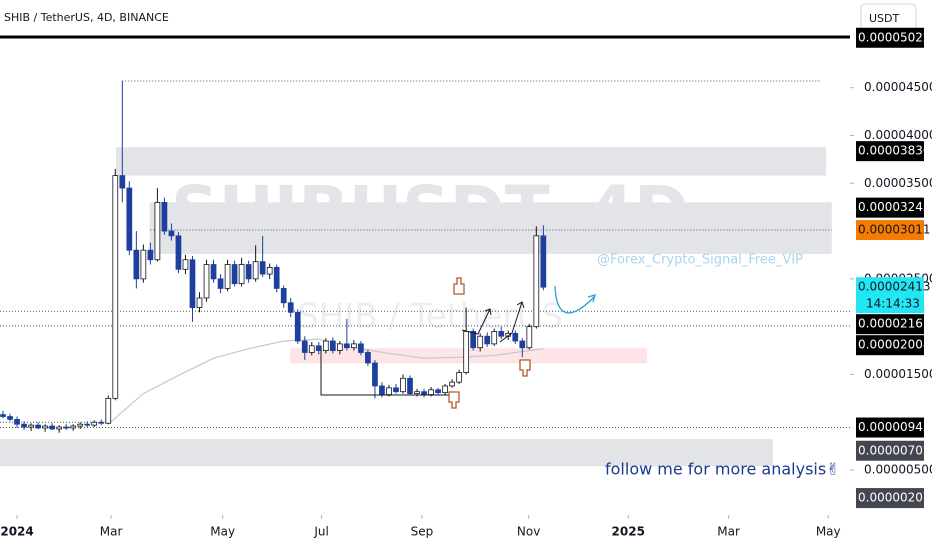 The image size is (932, 550). Describe the element at coordinates (476, 321) in the screenshot. I see `zigzag-arrow` at that location.